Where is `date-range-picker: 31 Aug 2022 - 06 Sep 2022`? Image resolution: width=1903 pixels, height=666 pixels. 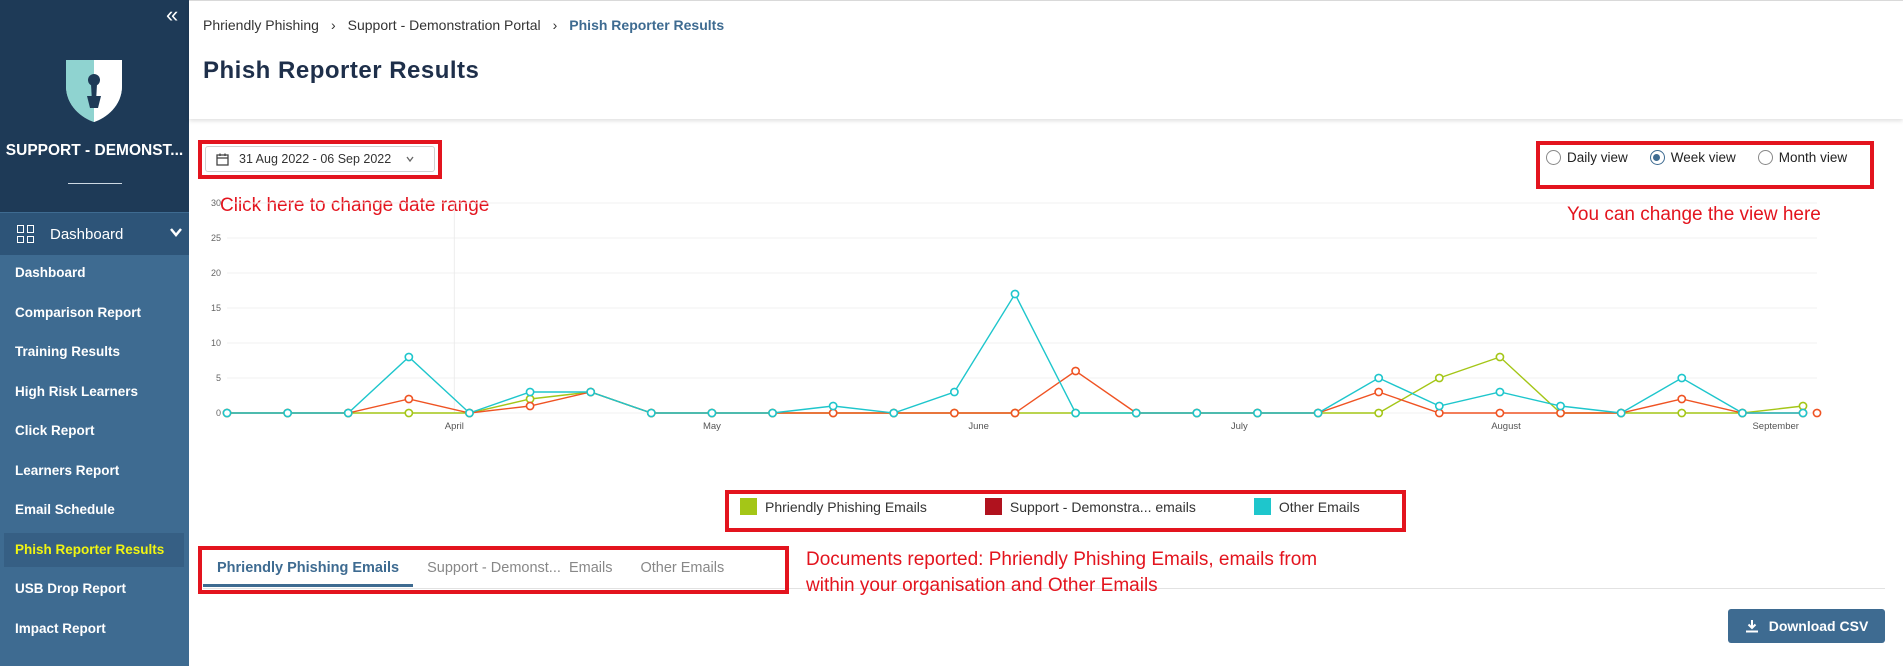
date-range-picker: 31 Aug 2022 - 06 Sep 2022 is located at coordinates (320, 159).